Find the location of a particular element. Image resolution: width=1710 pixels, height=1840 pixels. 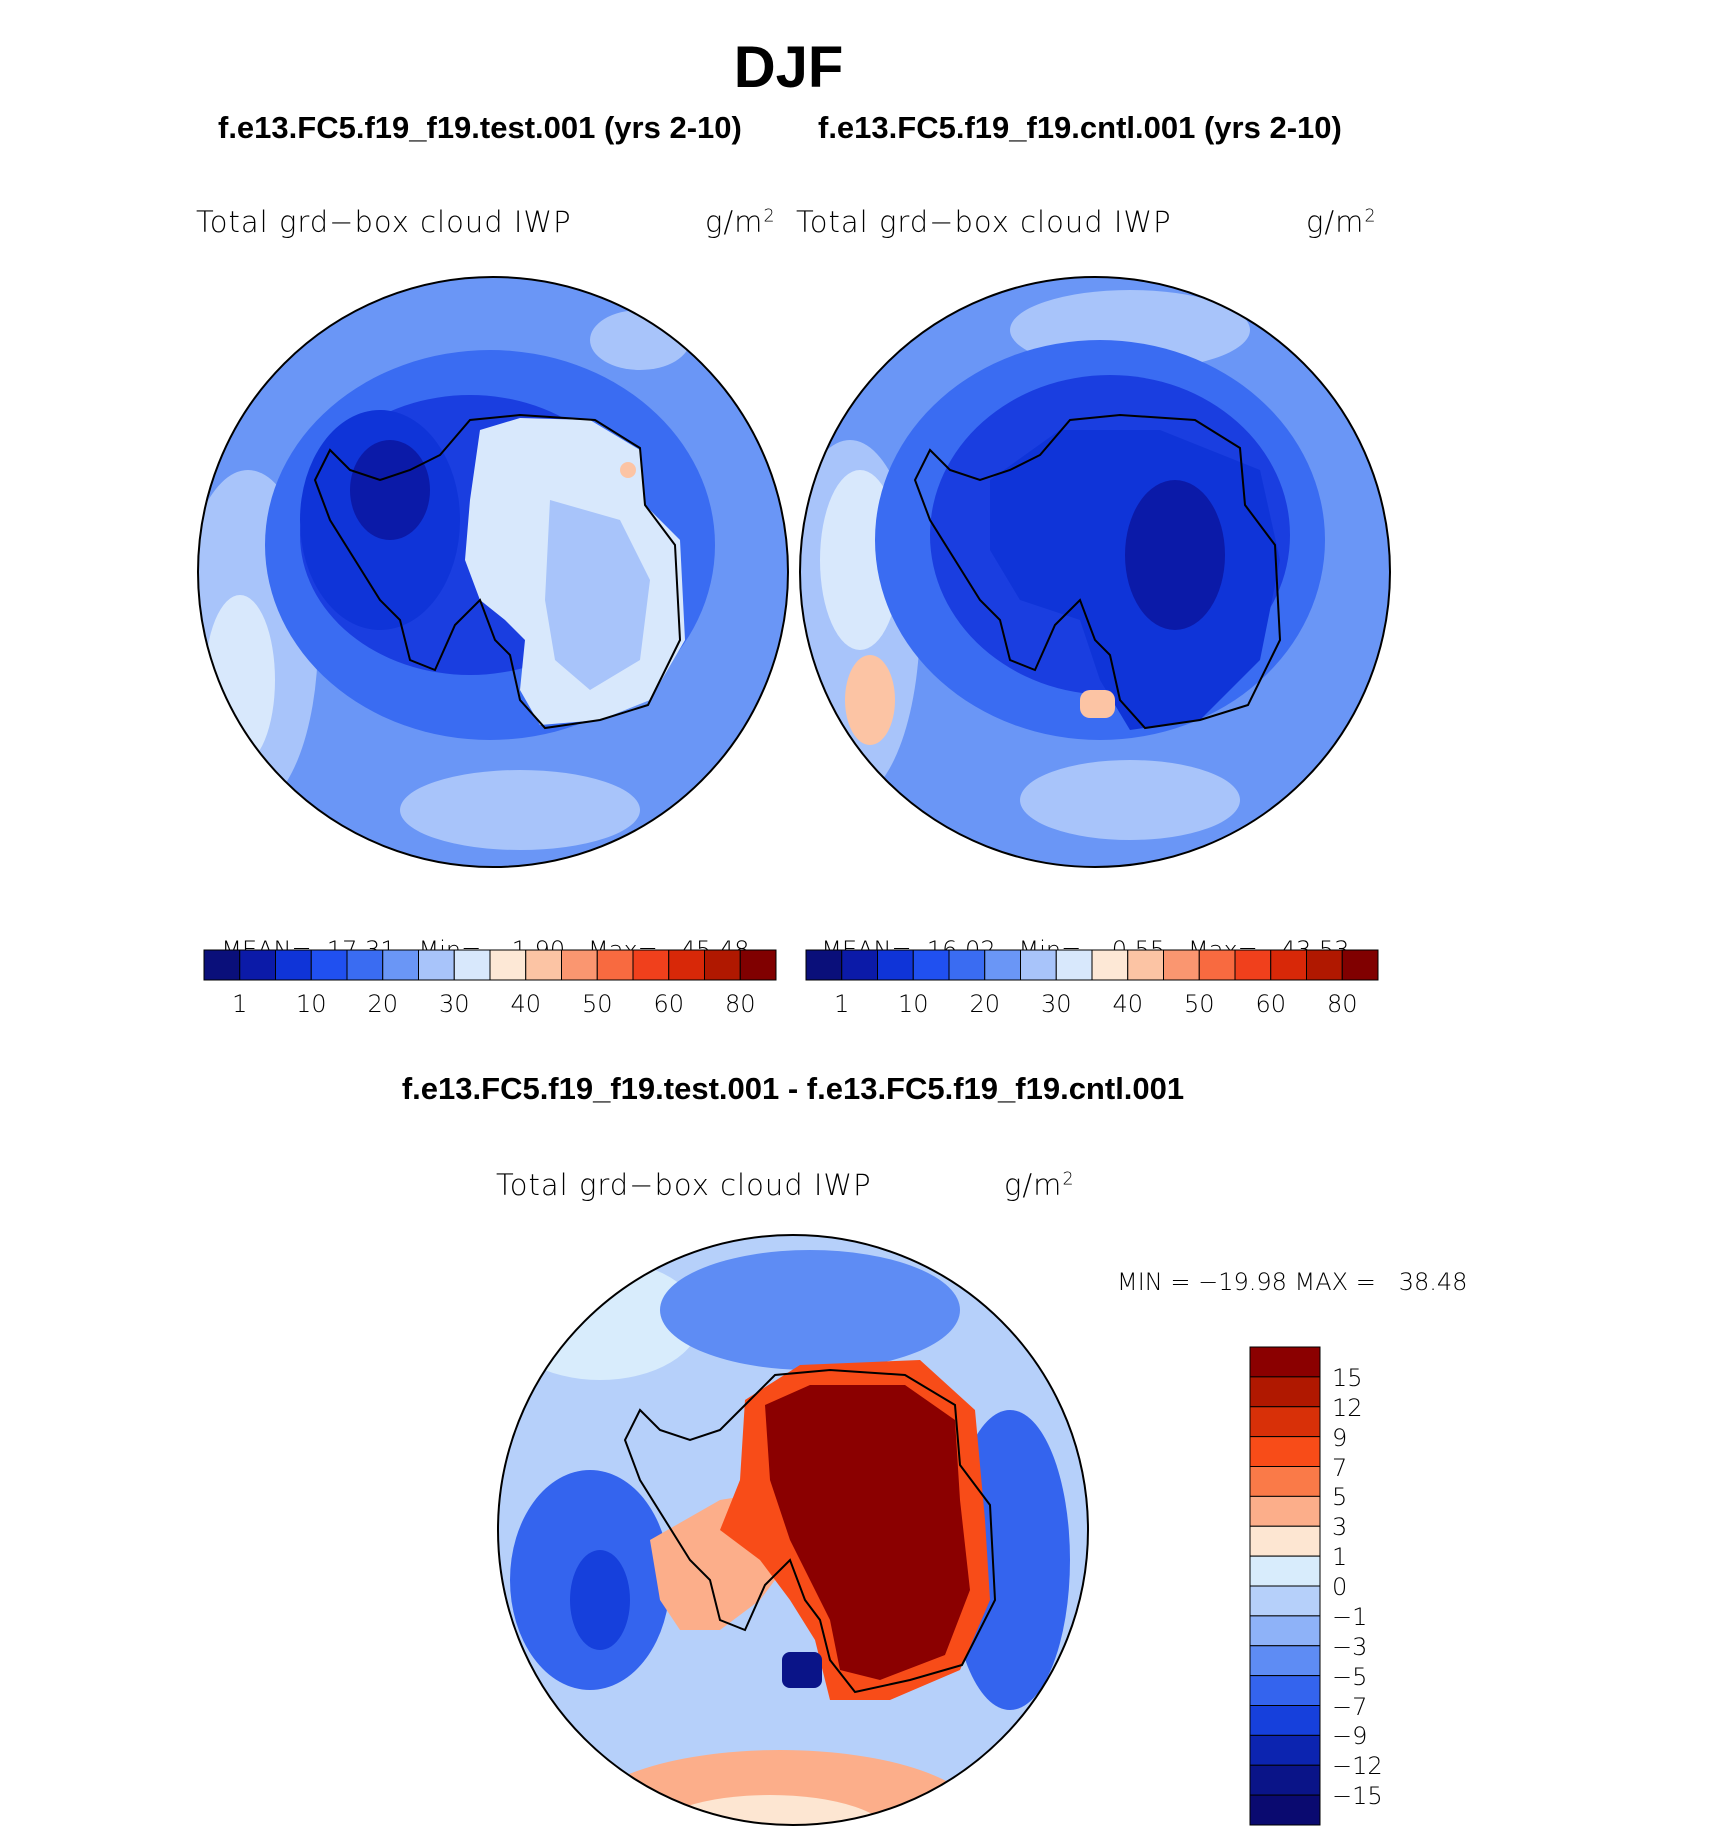

difference-map-outline is located at coordinates (793, 1530).